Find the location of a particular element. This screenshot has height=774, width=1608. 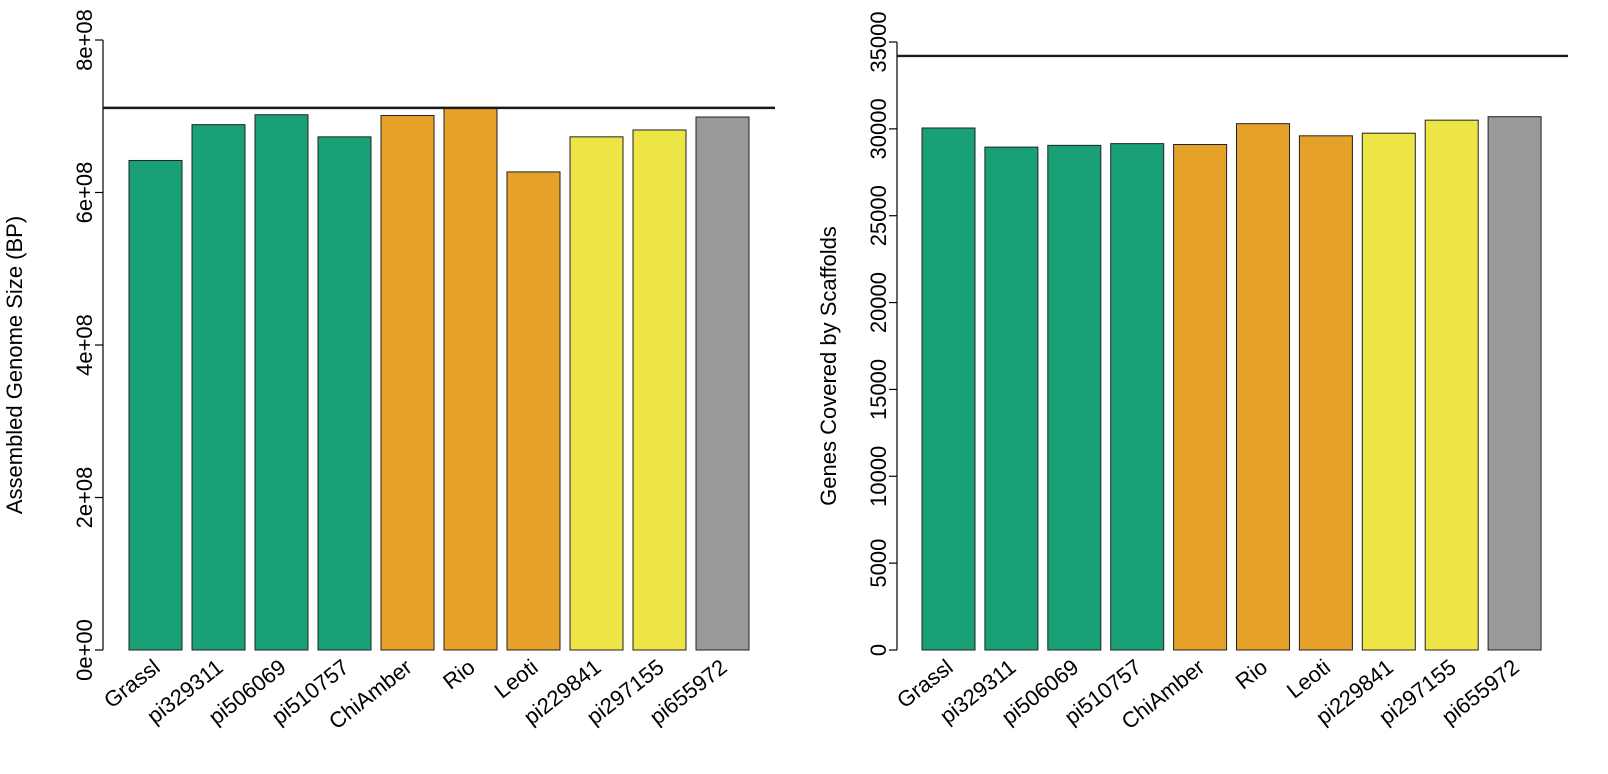

y-tick-label: 35000 is located at coordinates (878, 41).